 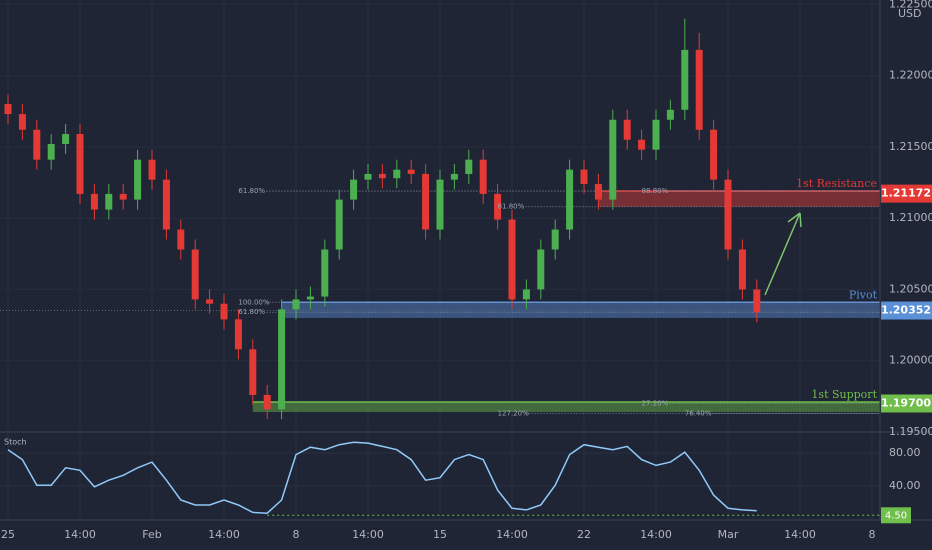 I want to click on indicator-title: Stoch, so click(x=15, y=442).